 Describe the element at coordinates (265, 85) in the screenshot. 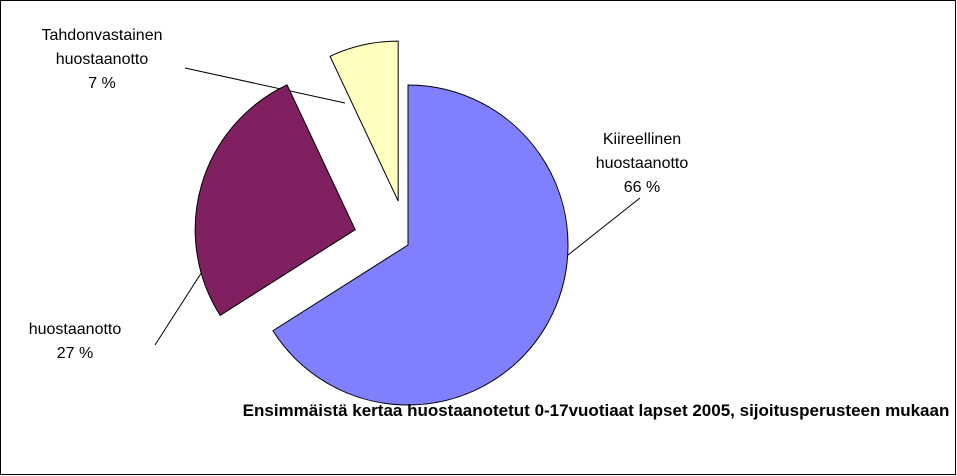

I see `leader-line` at that location.